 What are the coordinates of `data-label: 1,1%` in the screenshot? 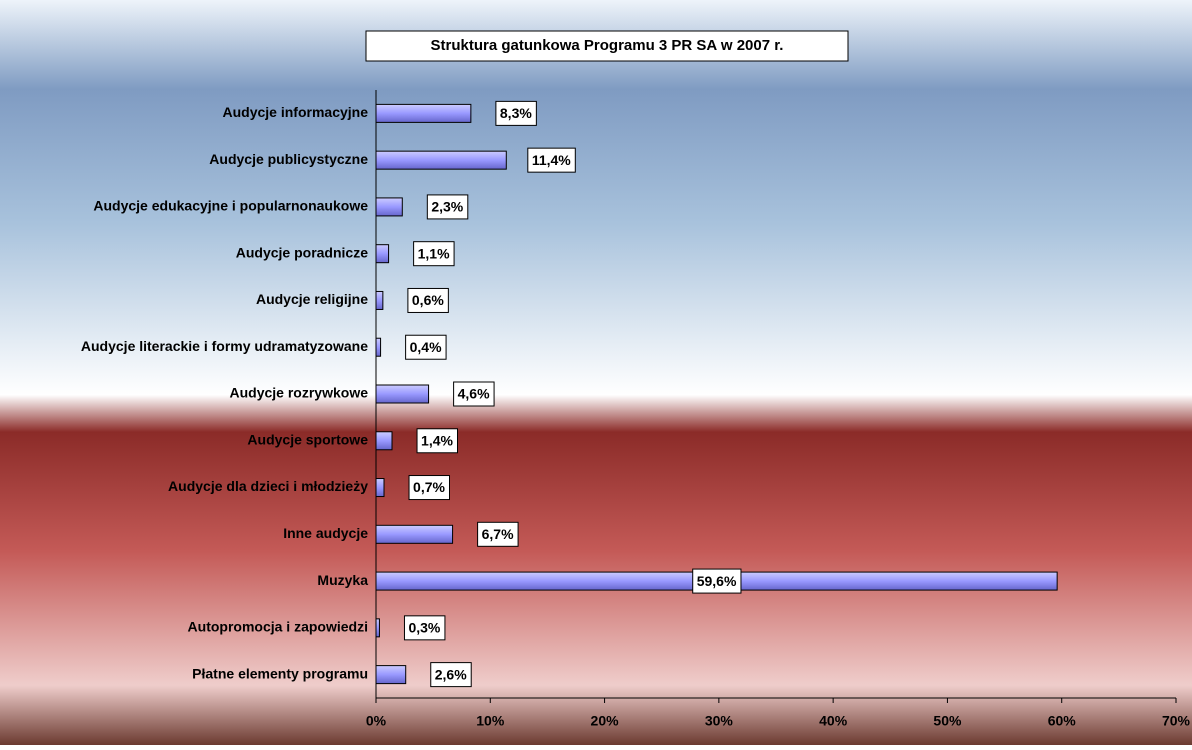 It's located at (434, 253).